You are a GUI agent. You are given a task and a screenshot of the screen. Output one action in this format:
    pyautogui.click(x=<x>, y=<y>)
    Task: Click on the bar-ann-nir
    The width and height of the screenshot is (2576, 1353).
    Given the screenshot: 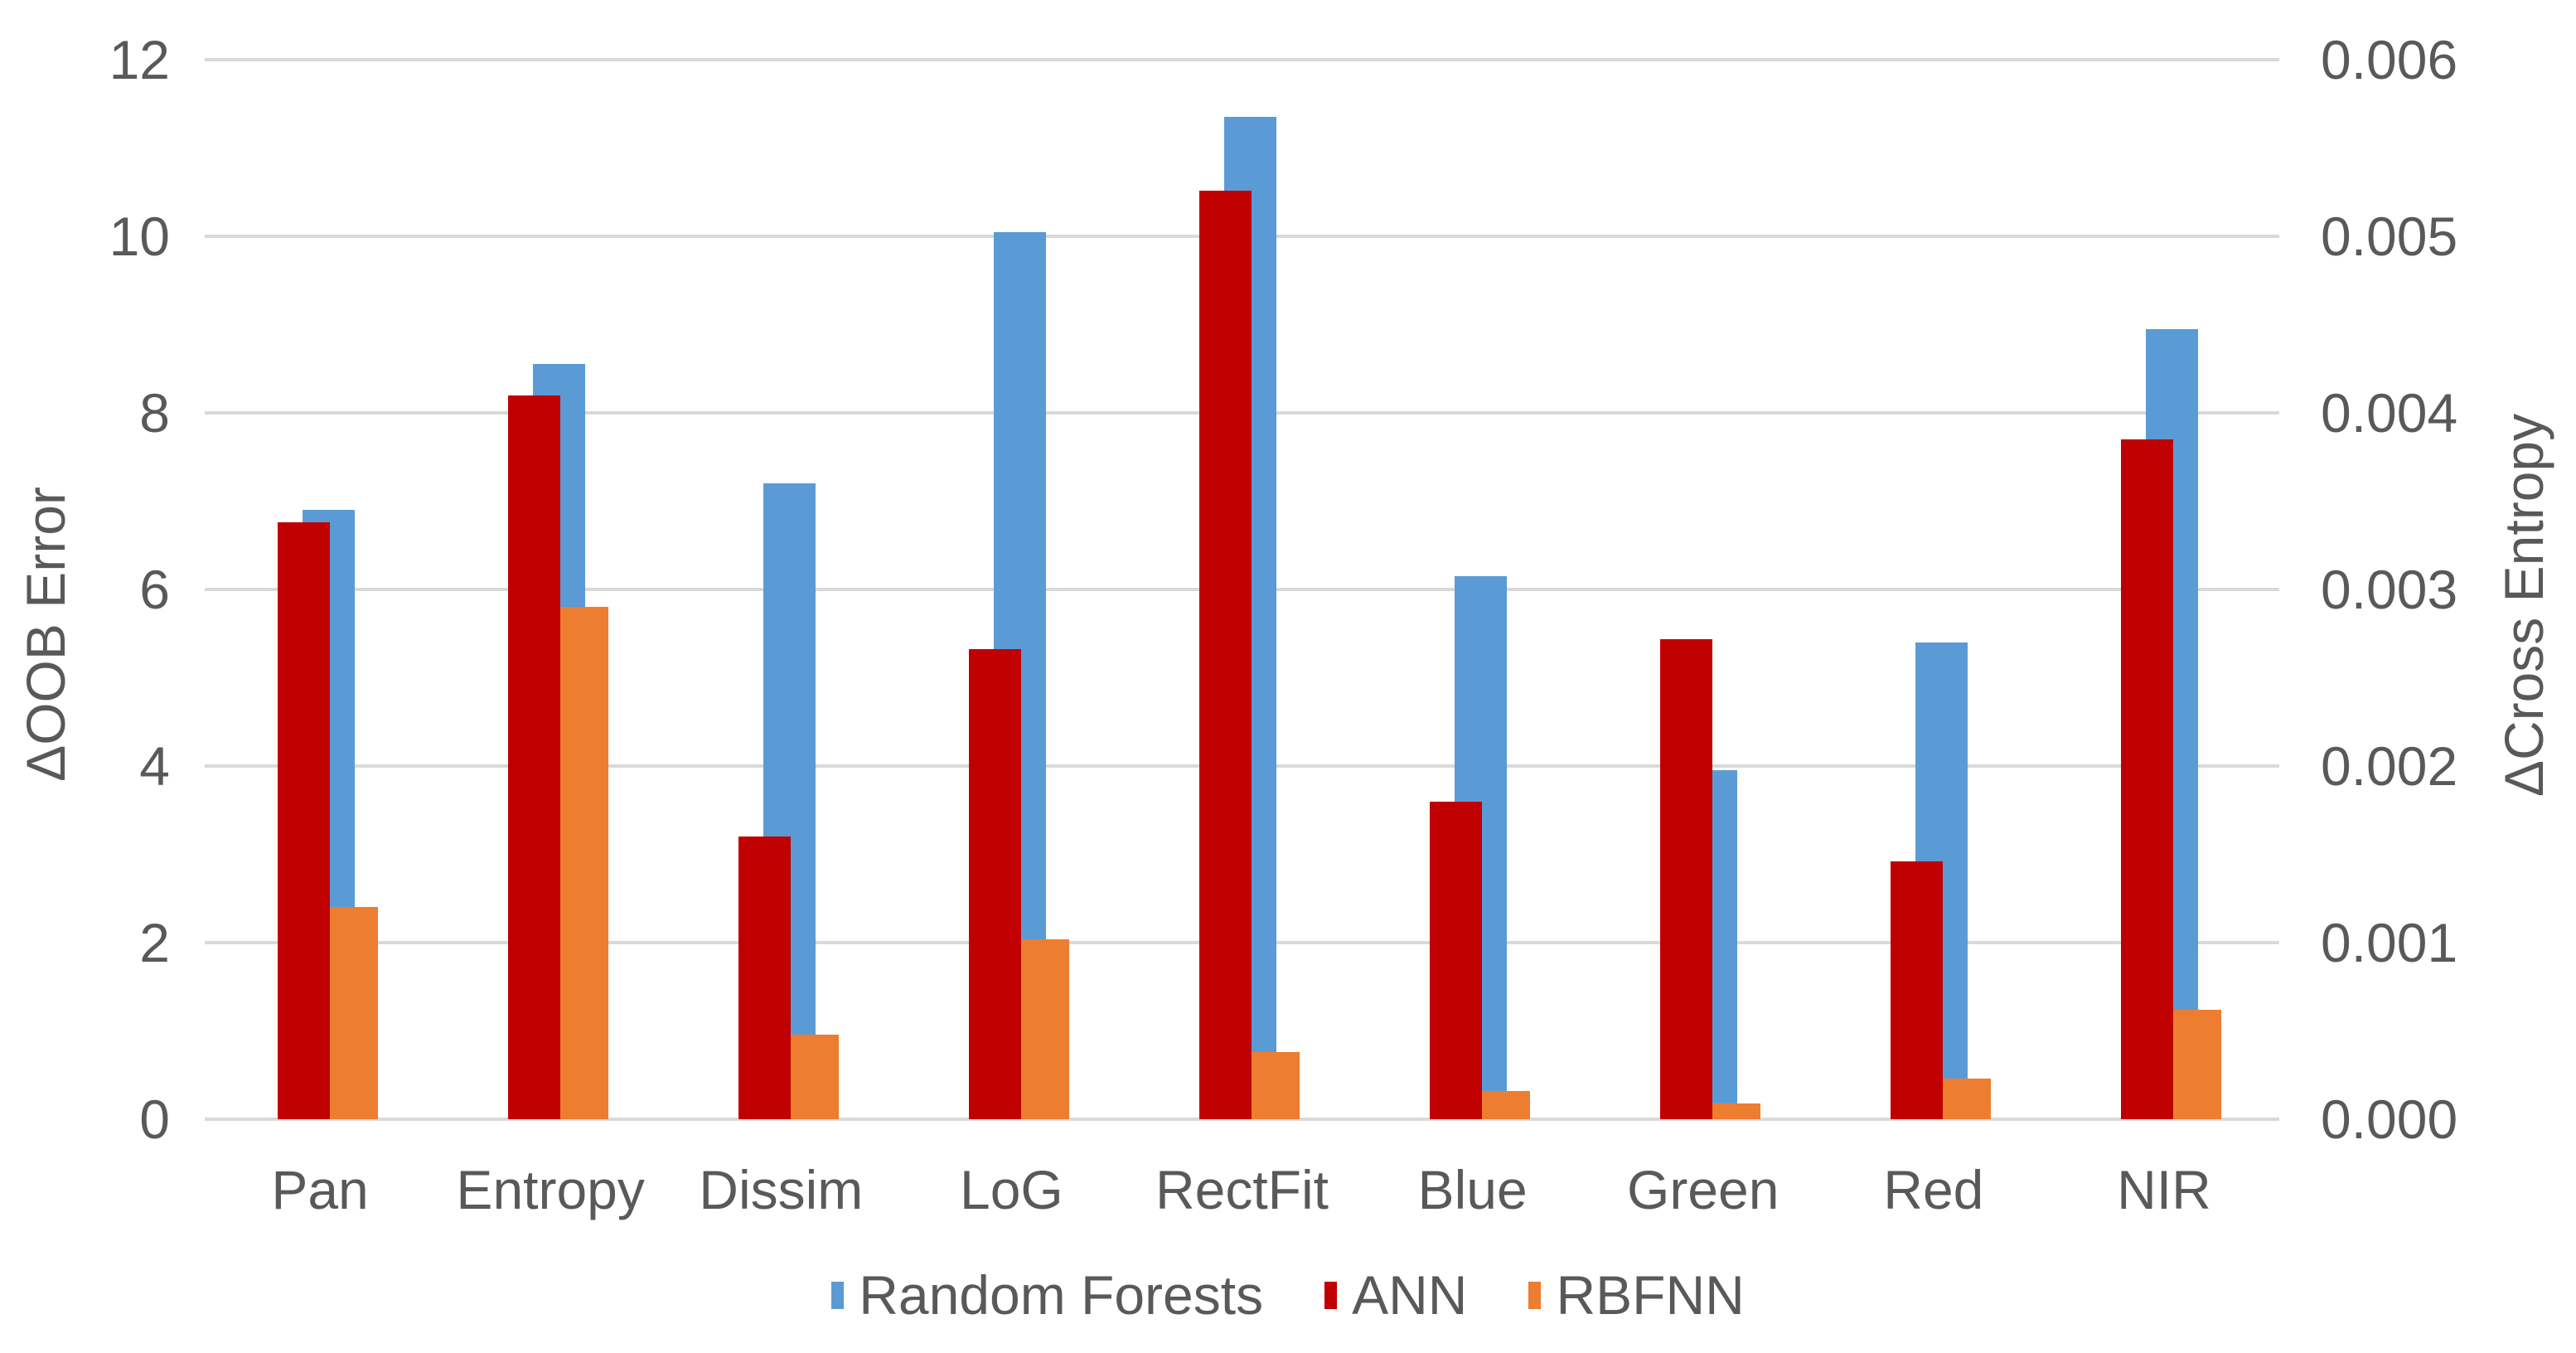 What is the action you would take?
    pyautogui.click(x=2147, y=779)
    